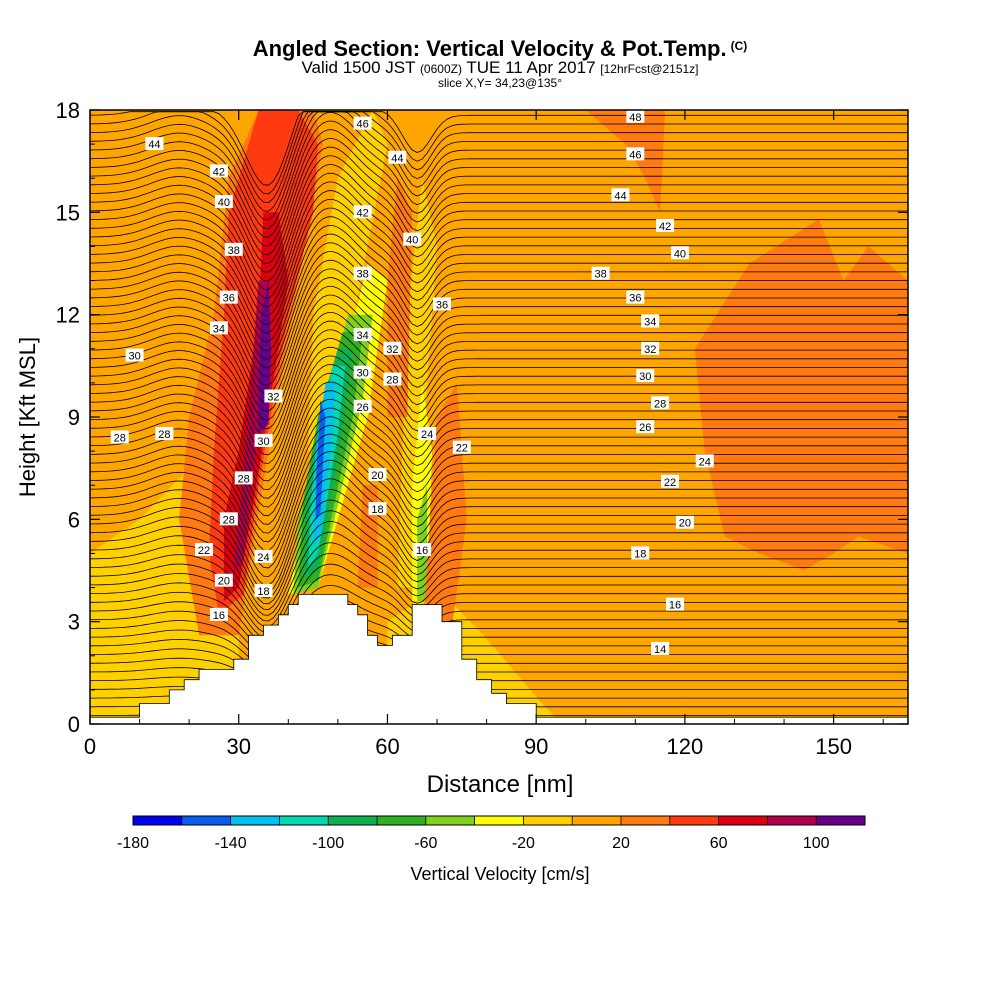 The width and height of the screenshot is (1000, 1000). What do you see at coordinates (461, 447) in the screenshot?
I see `contour-label: 22` at bounding box center [461, 447].